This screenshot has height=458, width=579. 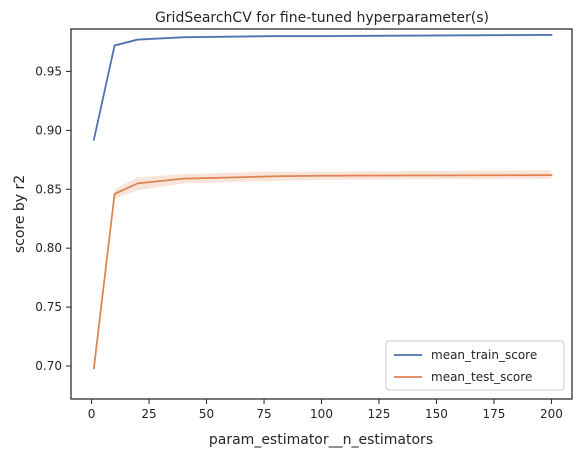 What do you see at coordinates (148, 414) in the screenshot?
I see `x-tick-label: 25` at bounding box center [148, 414].